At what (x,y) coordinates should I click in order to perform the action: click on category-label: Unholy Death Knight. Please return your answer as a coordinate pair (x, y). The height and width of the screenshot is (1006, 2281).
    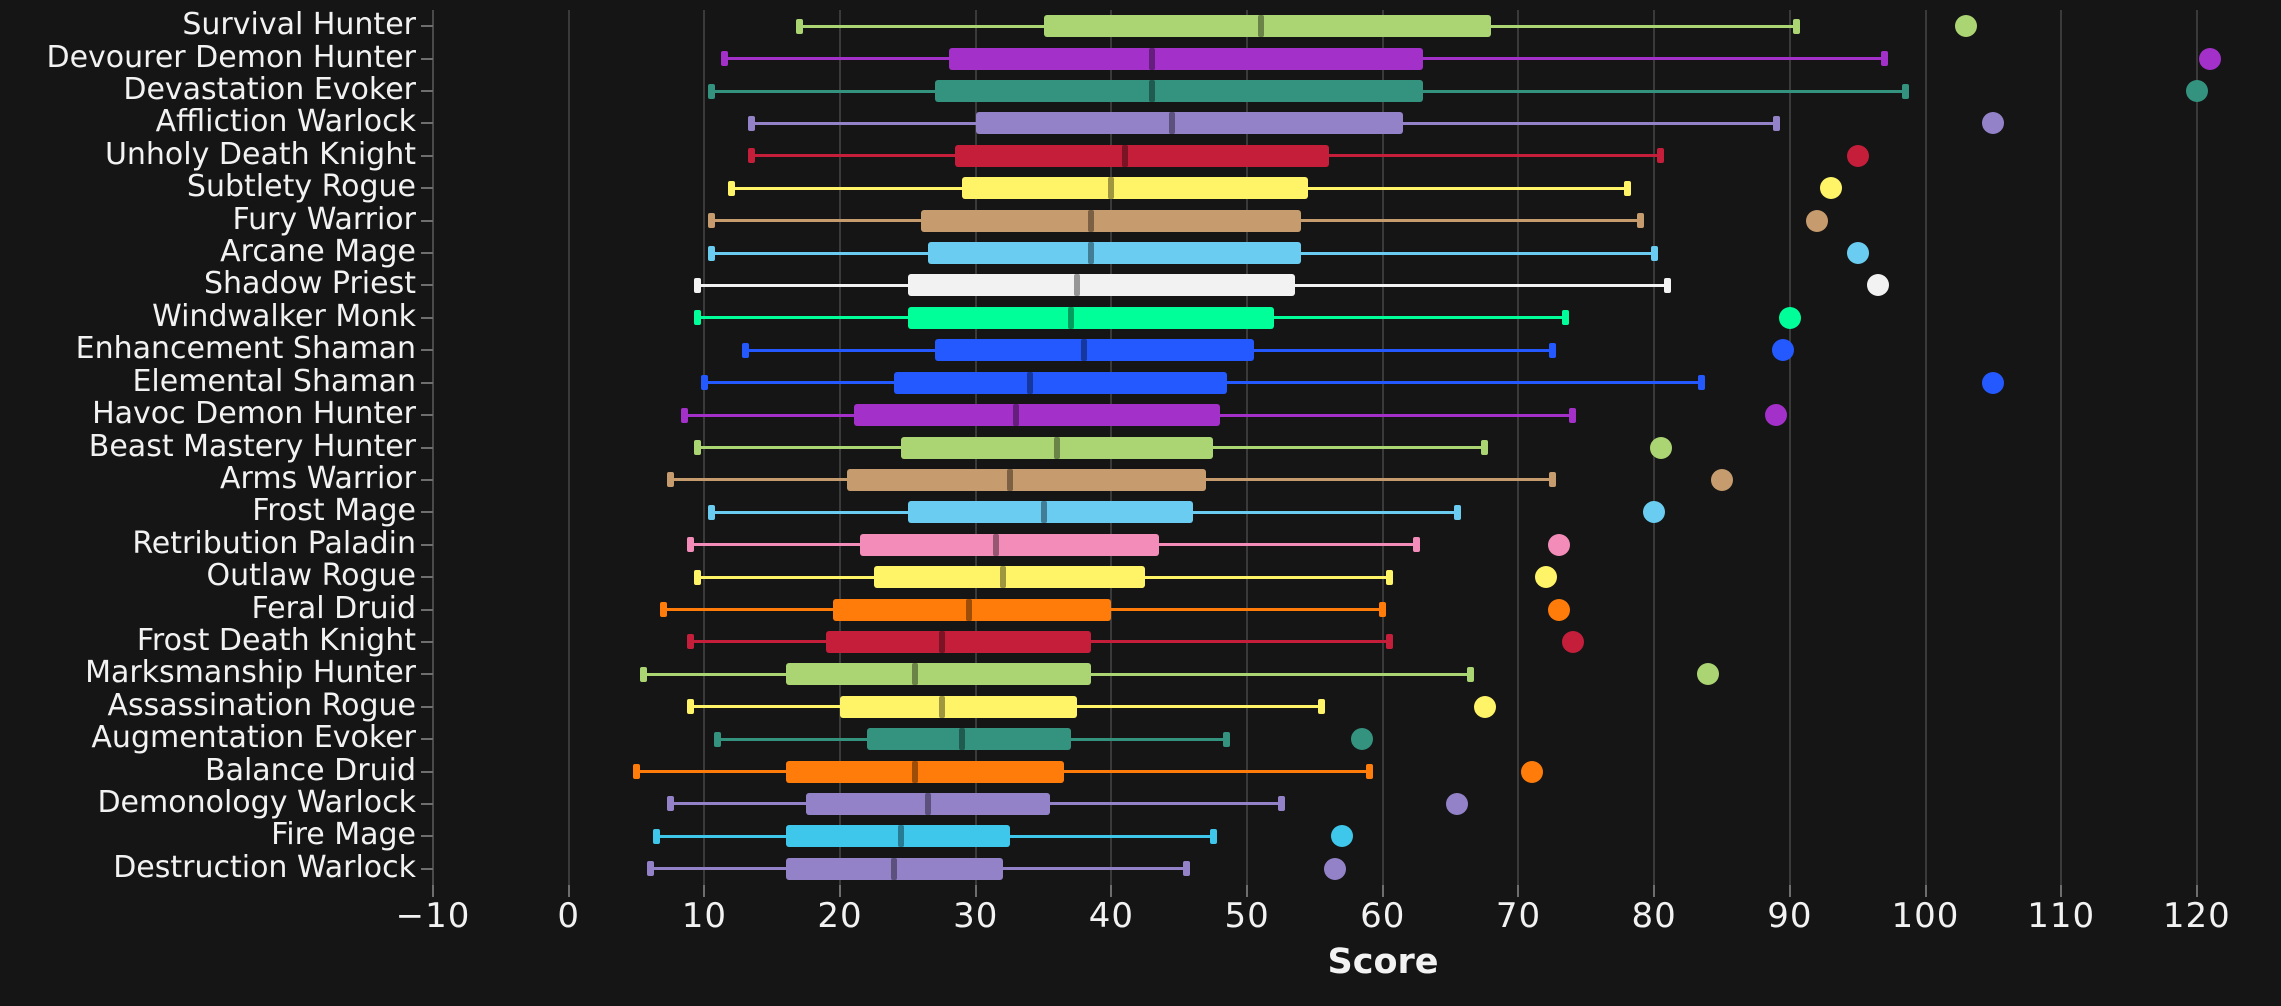
    Looking at the image, I should click on (260, 154).